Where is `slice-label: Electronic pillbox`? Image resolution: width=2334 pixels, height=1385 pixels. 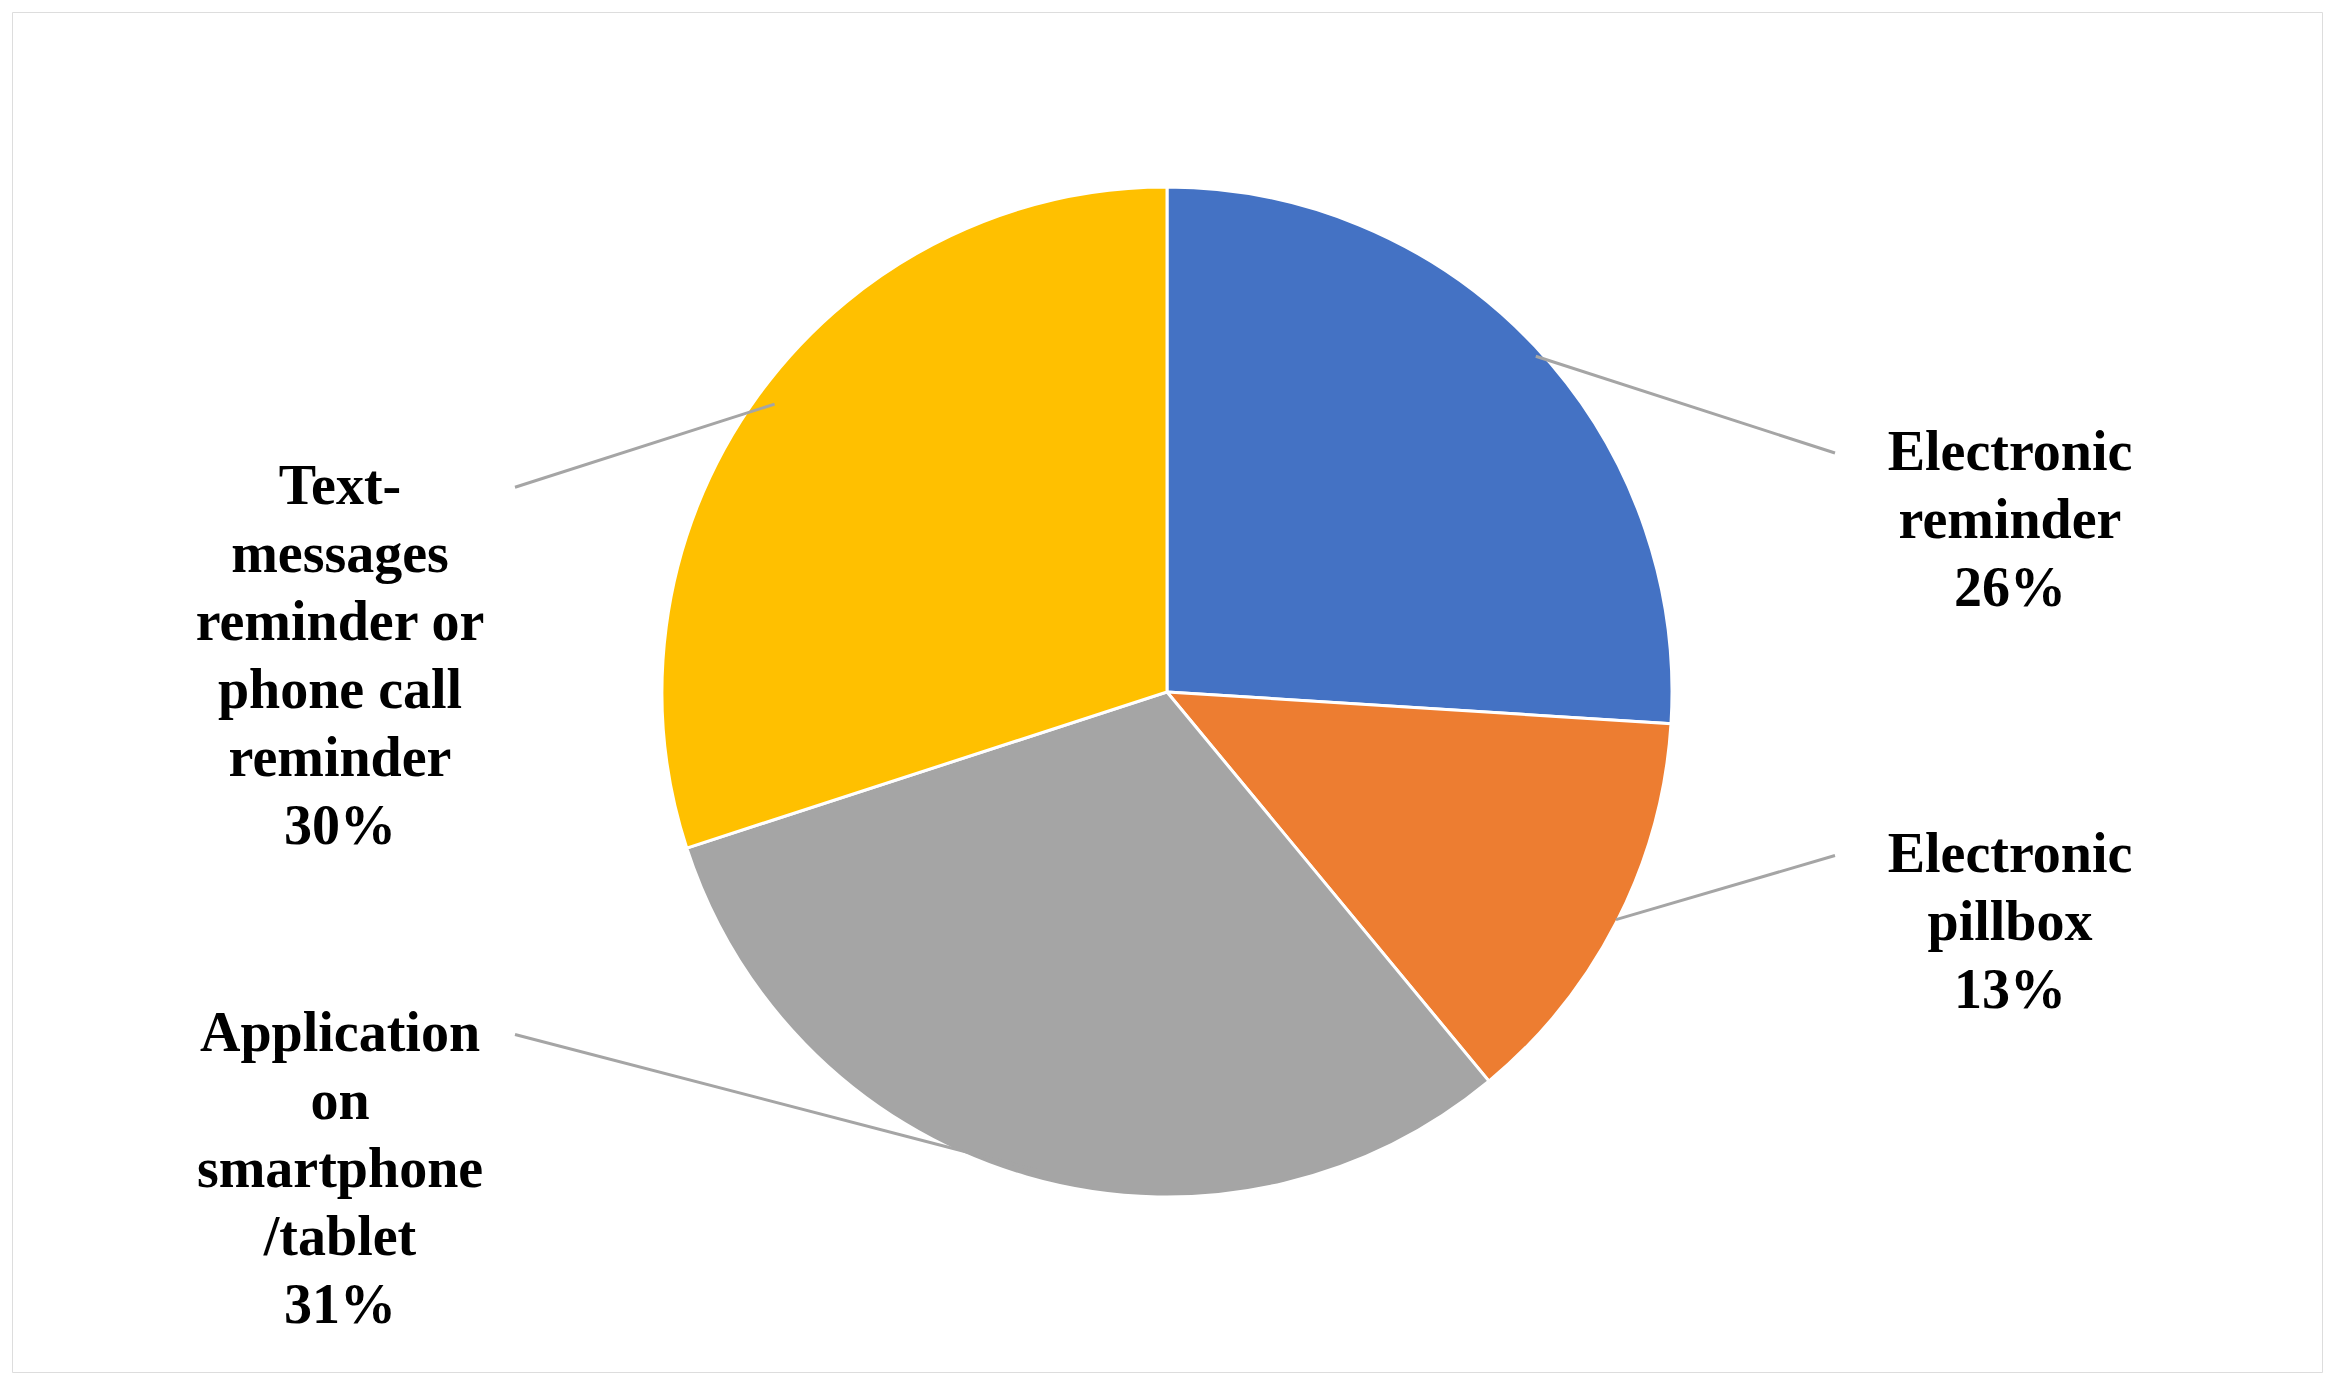 slice-label: Electronic pillbox is located at coordinates (2010, 887).